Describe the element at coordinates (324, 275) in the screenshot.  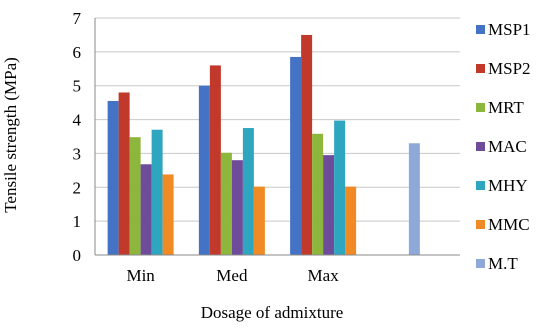
I see `x-tick-label: Max` at that location.